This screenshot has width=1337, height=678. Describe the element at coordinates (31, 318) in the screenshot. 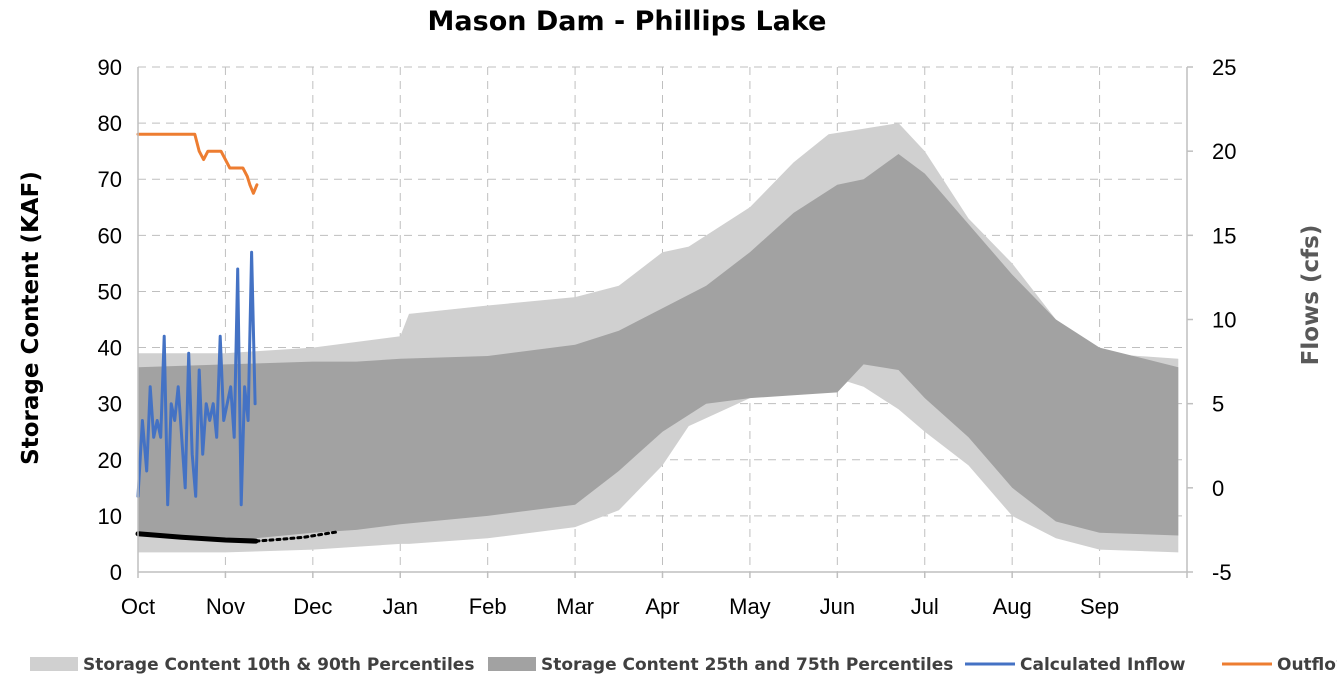

I see `y-axis-left-label: Storage Content (KAF)` at that location.